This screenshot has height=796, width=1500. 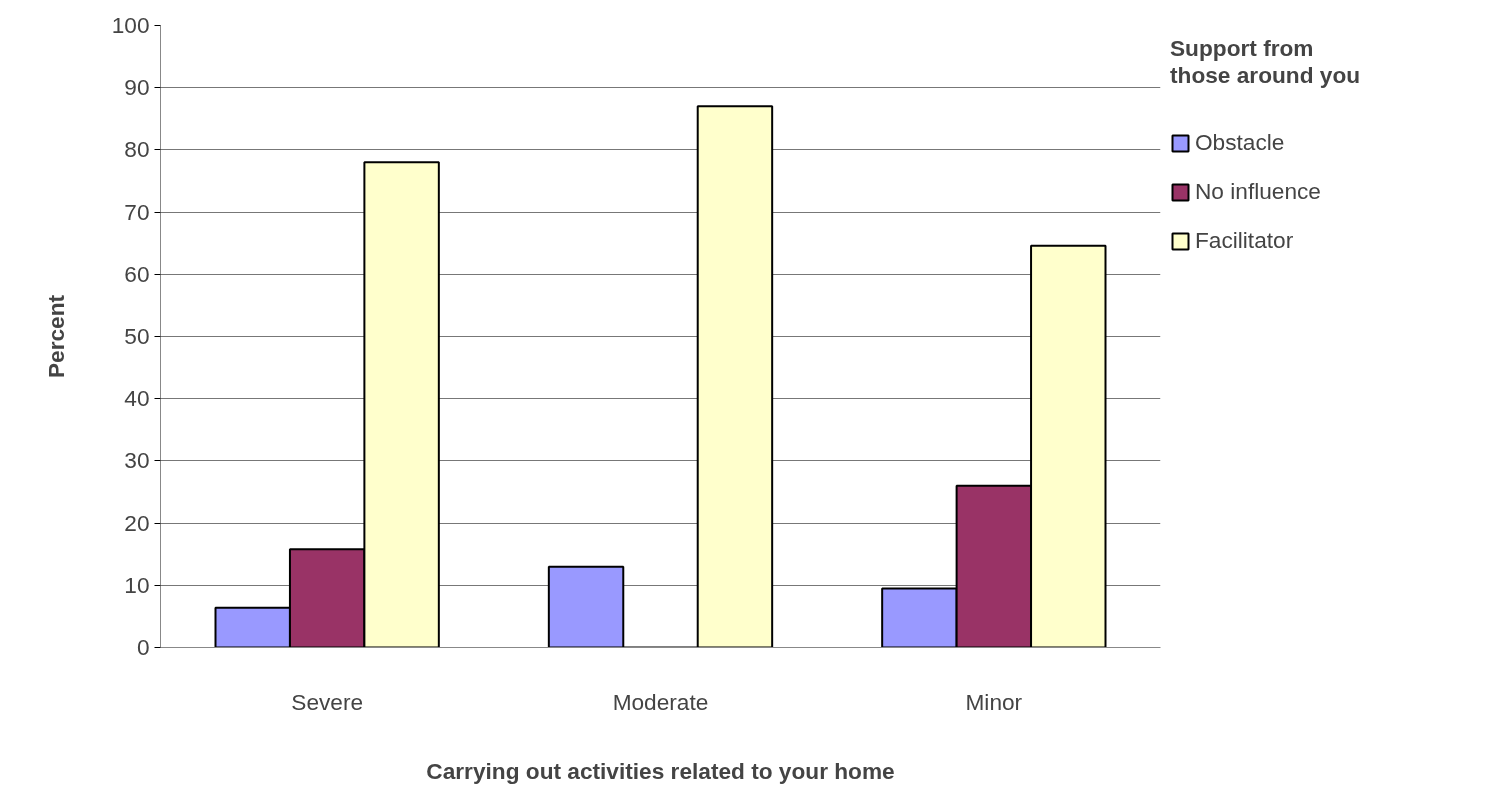 I want to click on y-tick-label: 0, so click(x=143, y=647).